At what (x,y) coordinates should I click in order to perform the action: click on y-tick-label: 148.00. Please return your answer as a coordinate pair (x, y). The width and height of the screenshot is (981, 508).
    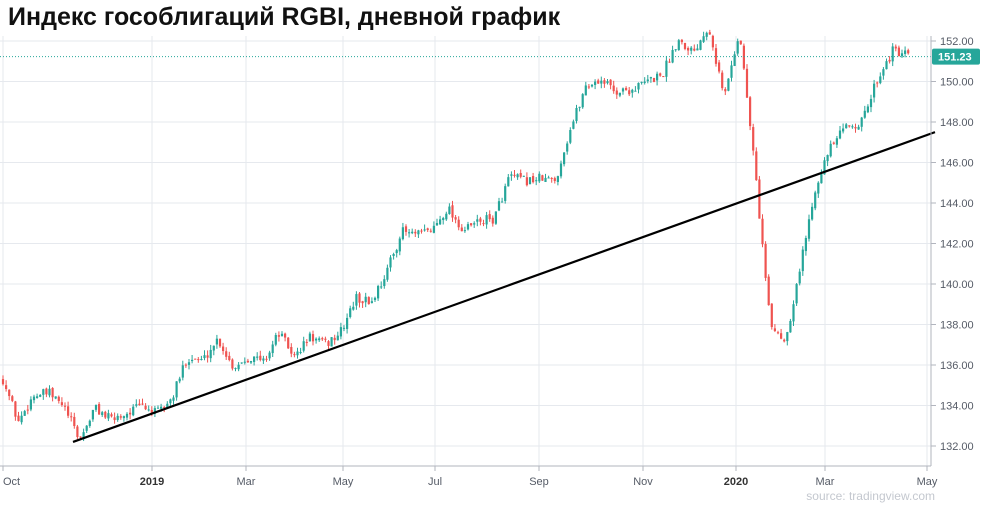
    Looking at the image, I should click on (957, 123).